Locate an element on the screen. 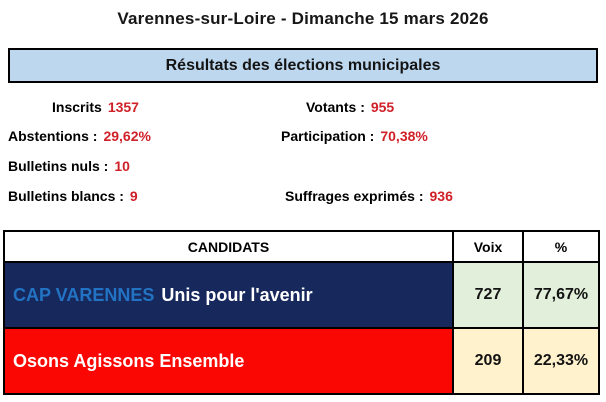  candidate-cell-osons-agissons: Osons Agissons Ensemble is located at coordinates (228, 361).